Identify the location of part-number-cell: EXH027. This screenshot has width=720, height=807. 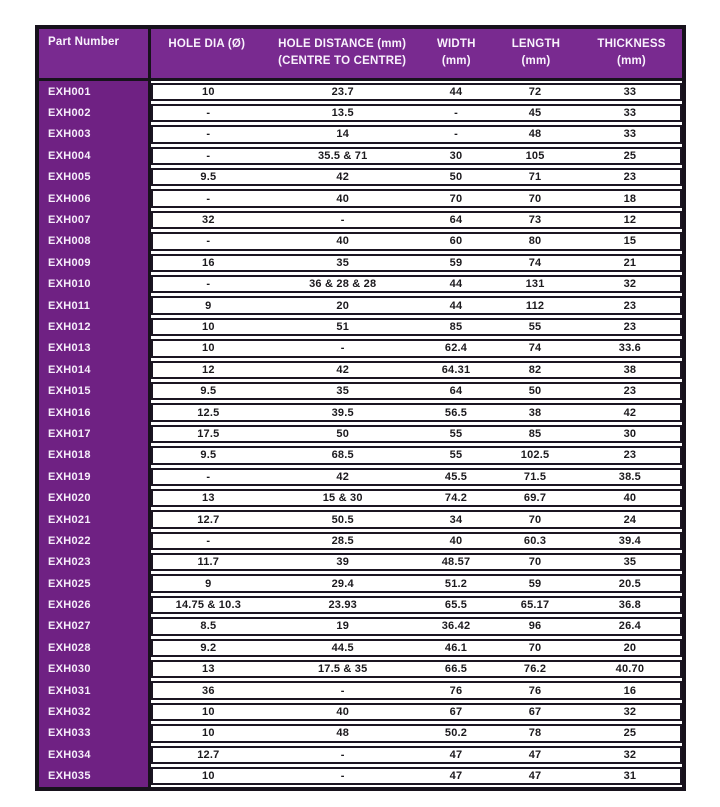
(95, 626).